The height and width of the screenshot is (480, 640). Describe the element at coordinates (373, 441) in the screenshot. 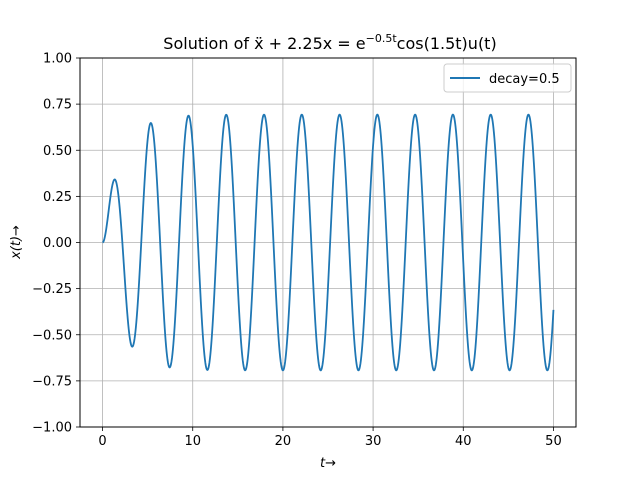

I see `x-tick-label: 30` at that location.